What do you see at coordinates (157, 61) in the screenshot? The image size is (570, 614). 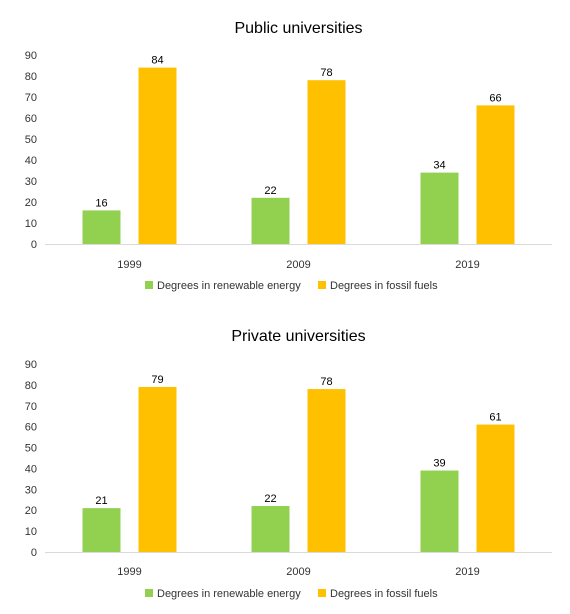 I see `data-label: 84` at bounding box center [157, 61].